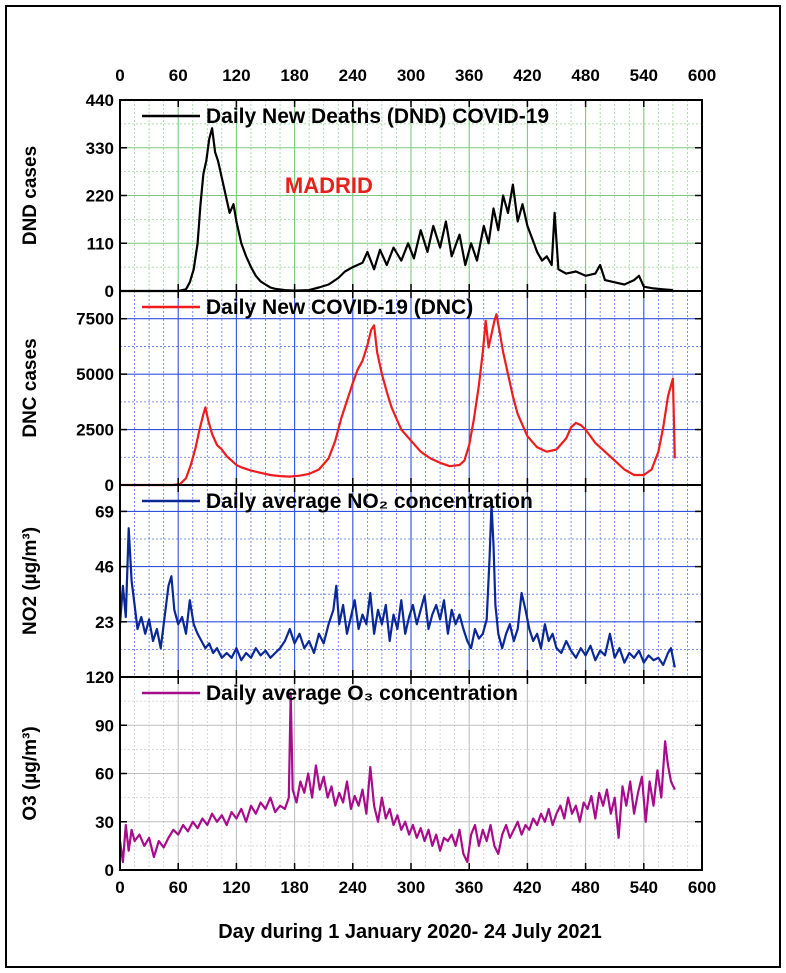 The image size is (786, 973). What do you see at coordinates (411, 75) in the screenshot?
I see `top-x-tick-label: 300` at bounding box center [411, 75].